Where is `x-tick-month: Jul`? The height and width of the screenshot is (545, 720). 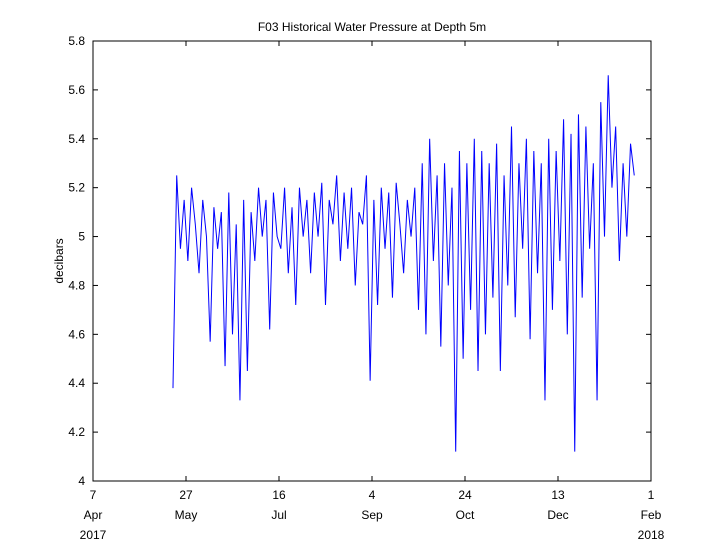 x-tick-month: Jul is located at coordinates (278, 515).